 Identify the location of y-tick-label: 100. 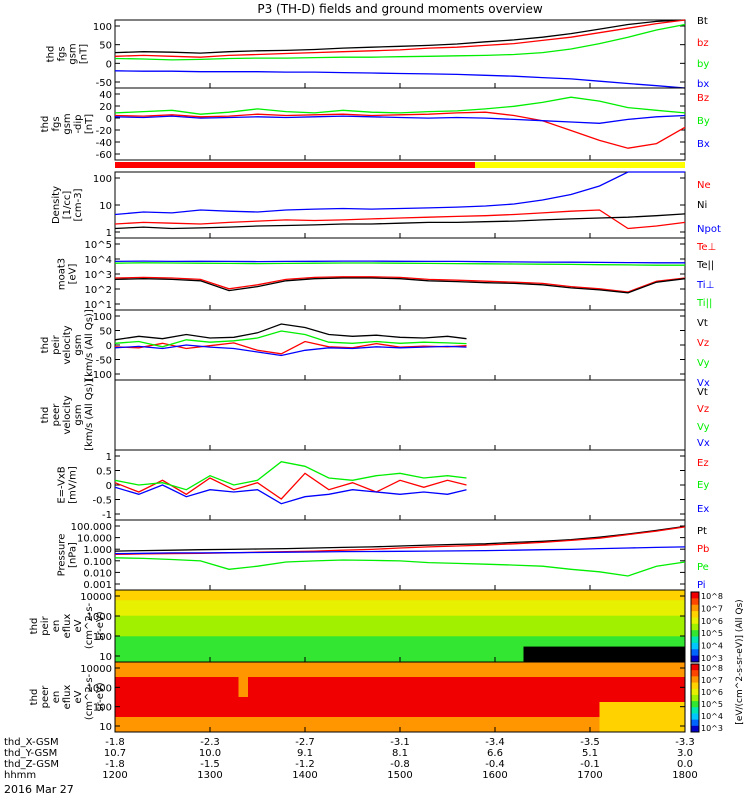
(102, 27).